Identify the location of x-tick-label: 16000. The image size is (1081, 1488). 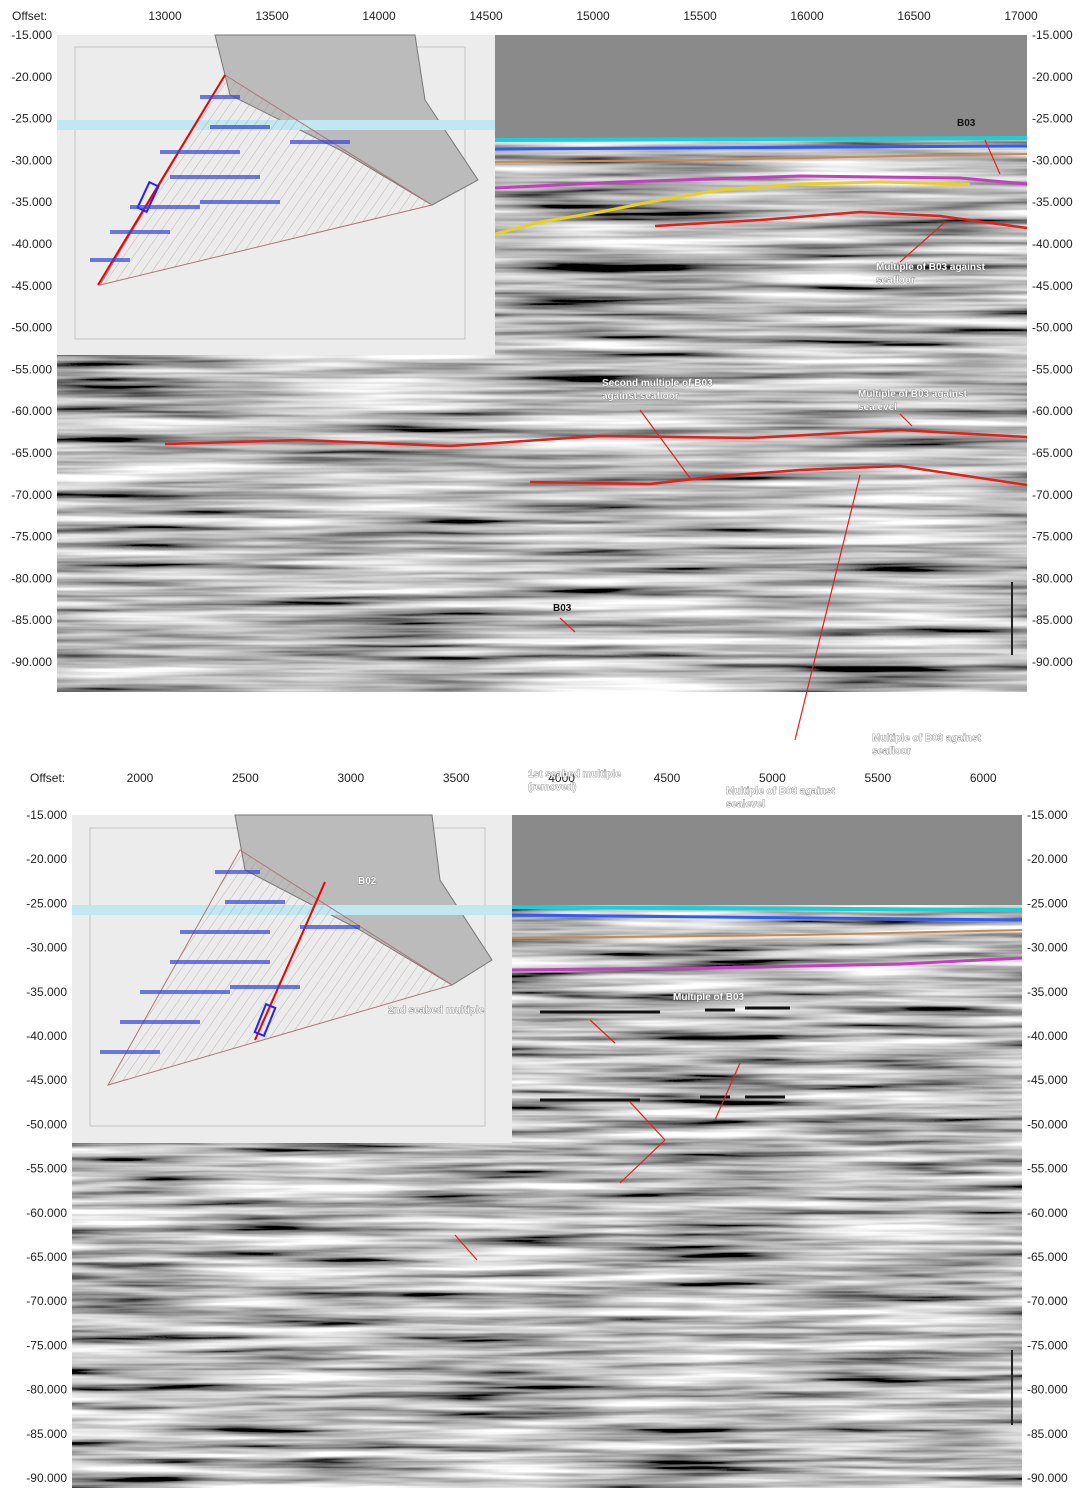
(807, 16).